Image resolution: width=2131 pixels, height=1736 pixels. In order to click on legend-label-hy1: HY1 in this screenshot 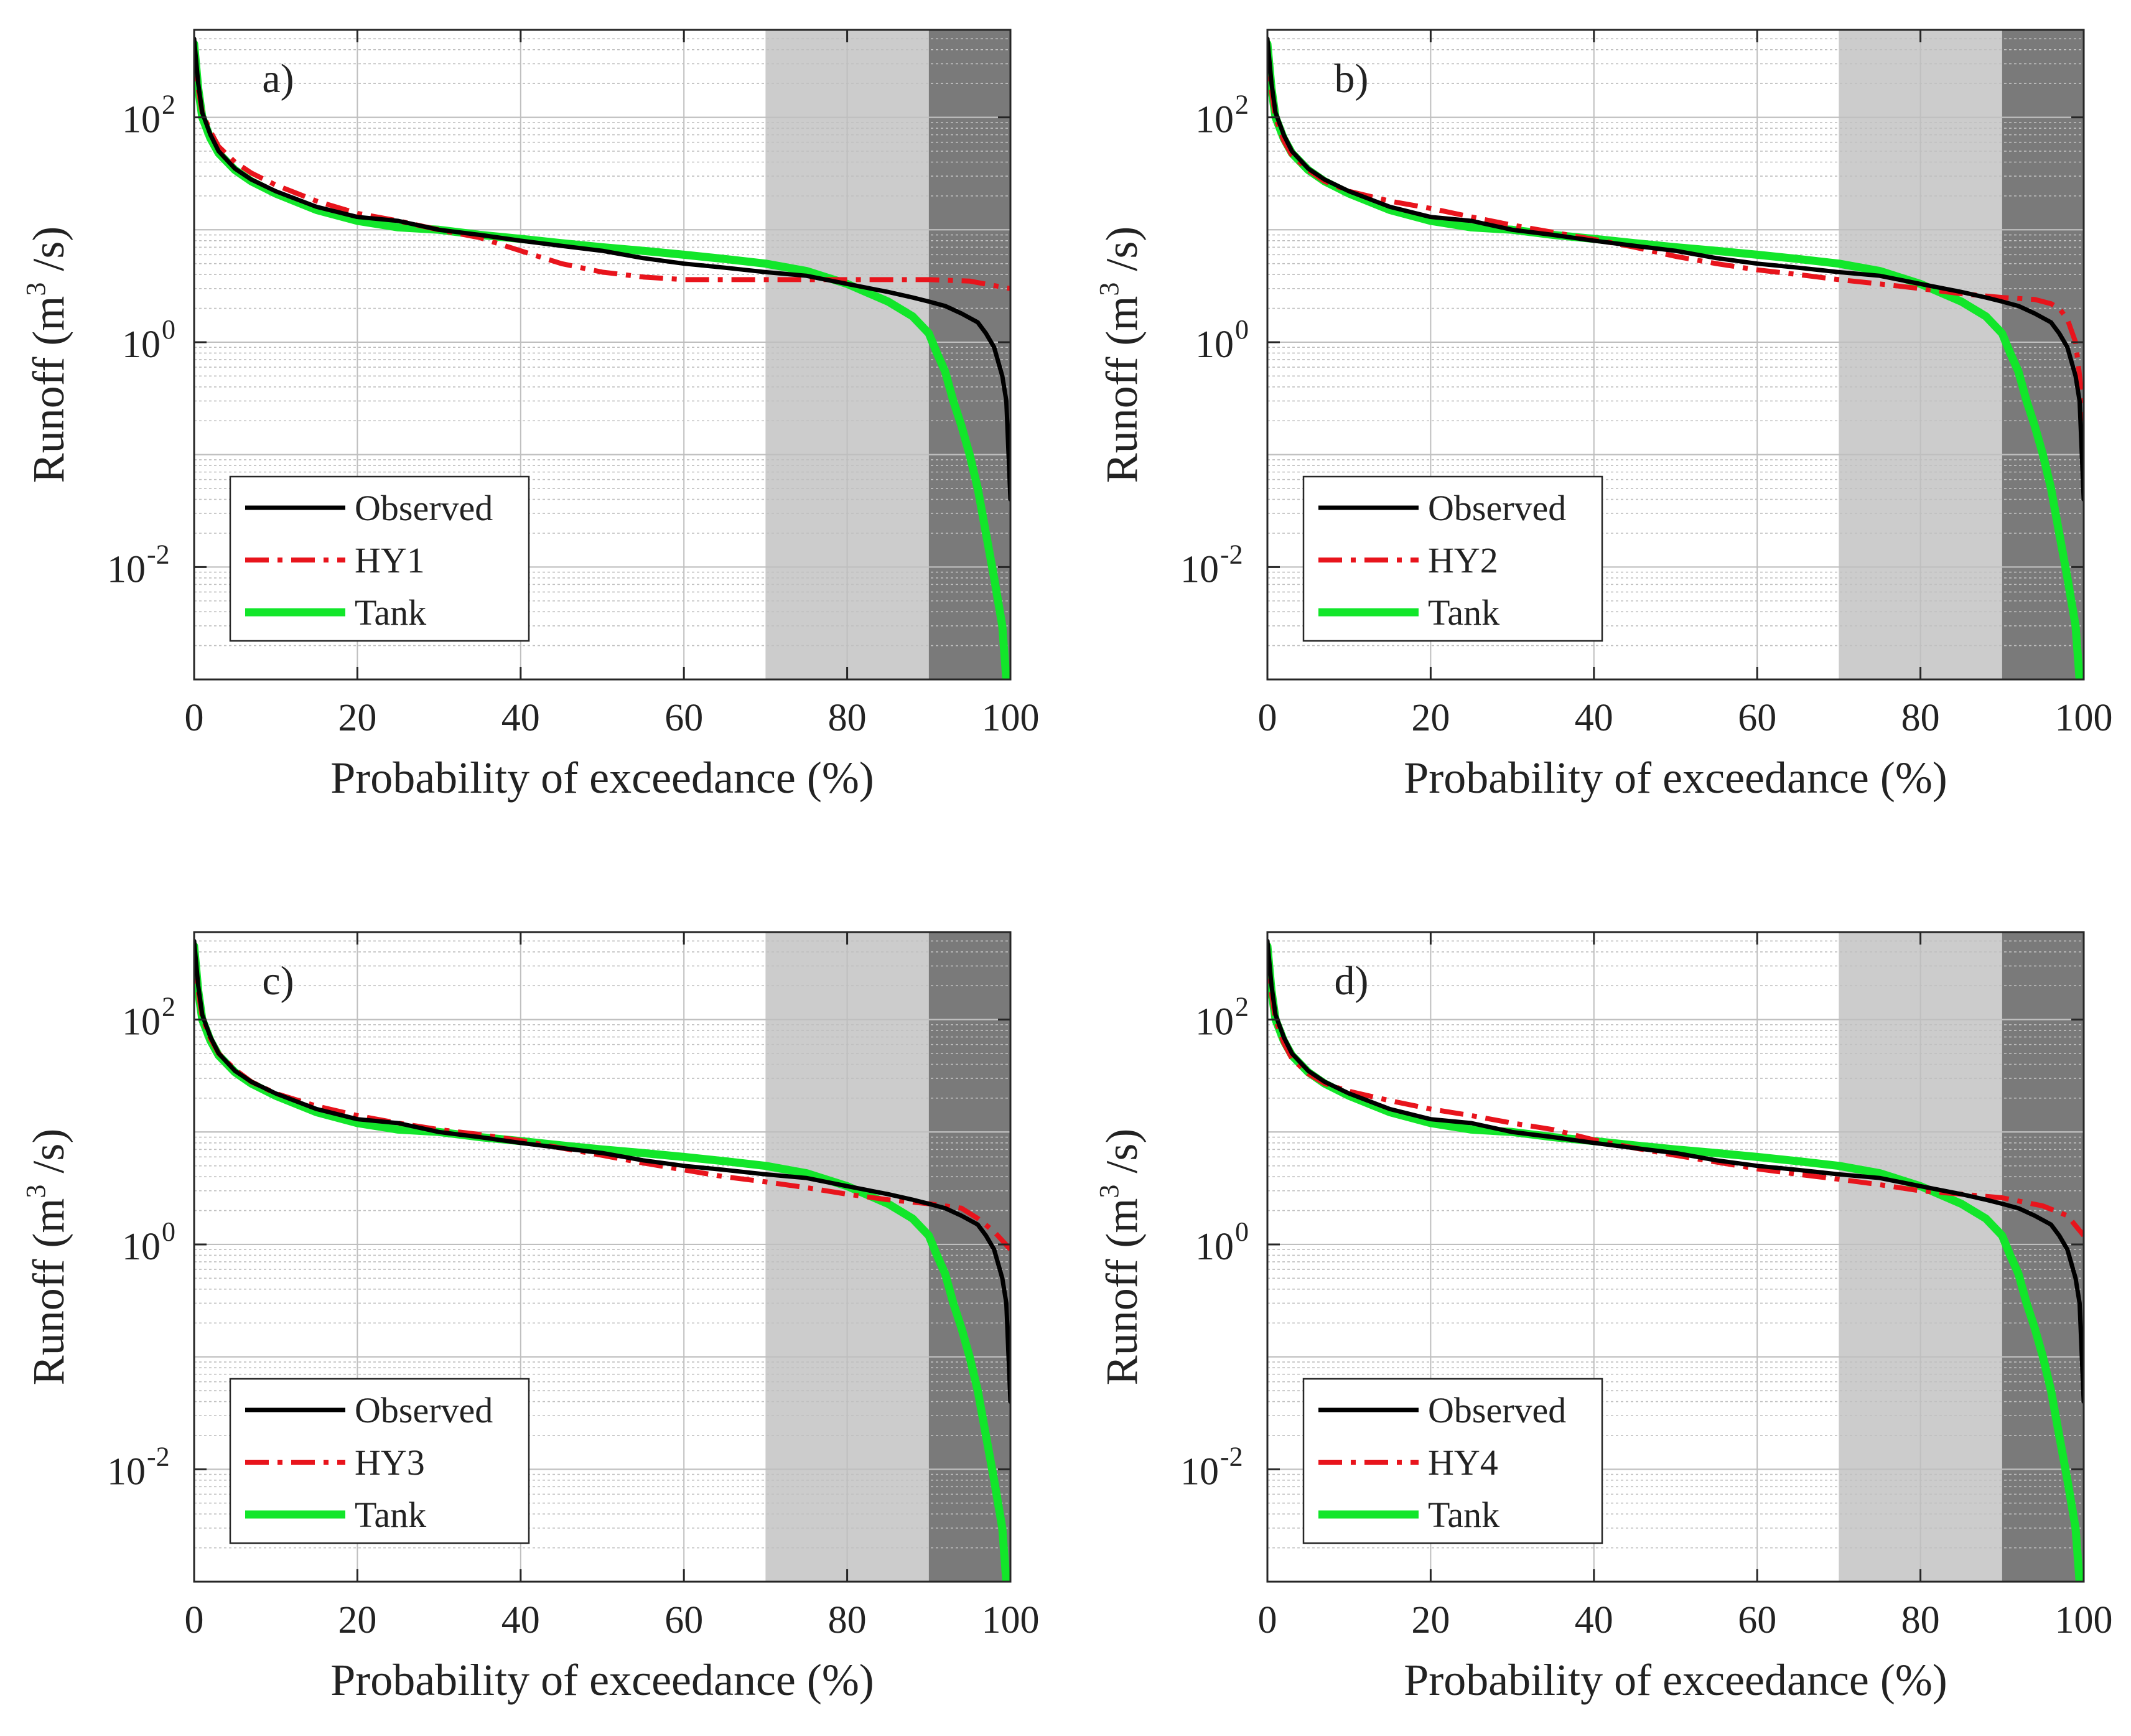, I will do `click(390, 560)`.